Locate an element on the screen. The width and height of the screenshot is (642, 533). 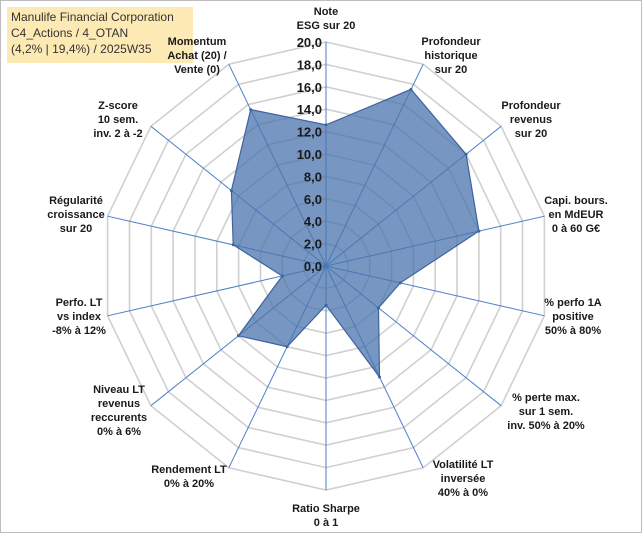
axis-label-line: 40% à 0% is located at coordinates (463, 493).